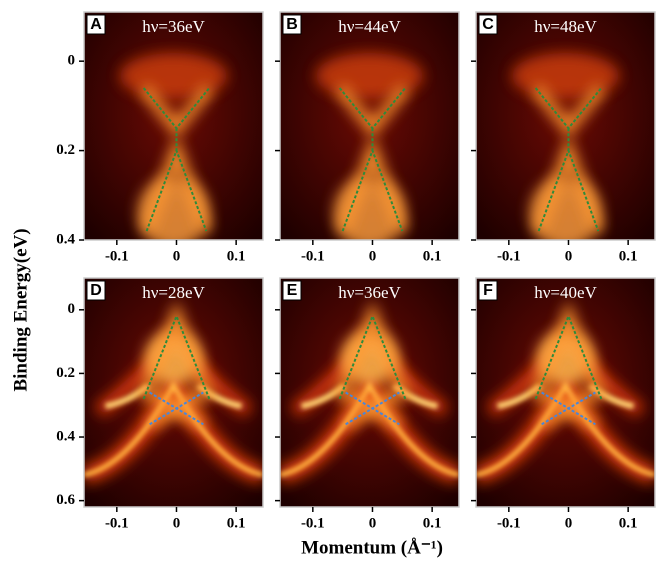  What do you see at coordinates (372, 547) in the screenshot?
I see `x-axis-label: Momentum (Å⁻¹)` at bounding box center [372, 547].